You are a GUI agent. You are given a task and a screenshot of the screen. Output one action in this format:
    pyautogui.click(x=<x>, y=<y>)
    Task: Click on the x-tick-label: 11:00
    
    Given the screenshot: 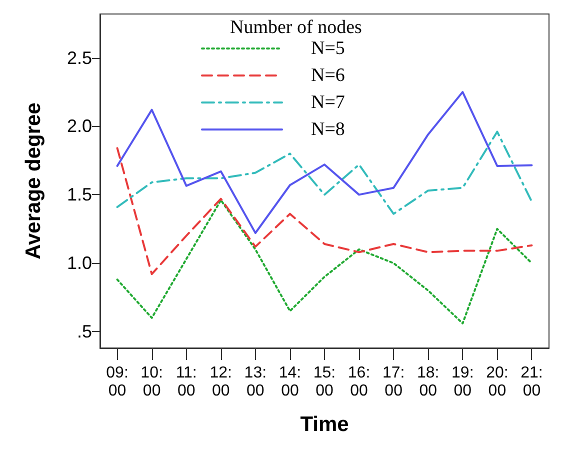 What is the action you would take?
    pyautogui.click(x=186, y=382)
    